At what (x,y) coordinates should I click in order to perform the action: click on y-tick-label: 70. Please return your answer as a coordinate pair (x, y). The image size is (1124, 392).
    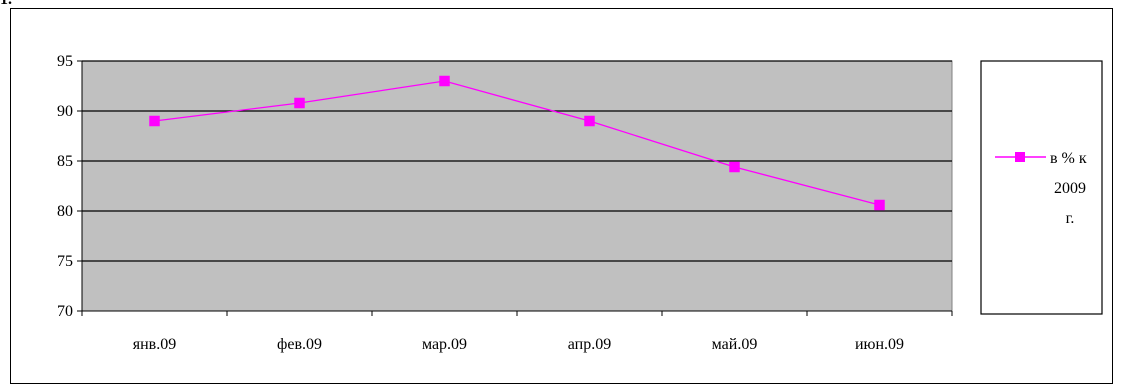
    Looking at the image, I should click on (65, 311).